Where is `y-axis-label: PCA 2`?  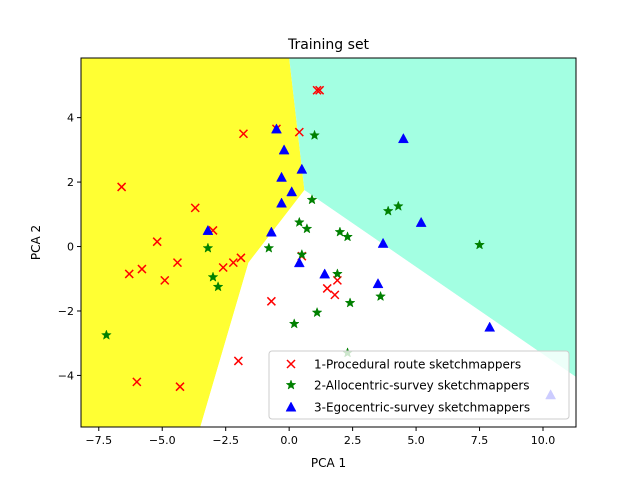
y-axis-label: PCA 2 is located at coordinates (36, 242).